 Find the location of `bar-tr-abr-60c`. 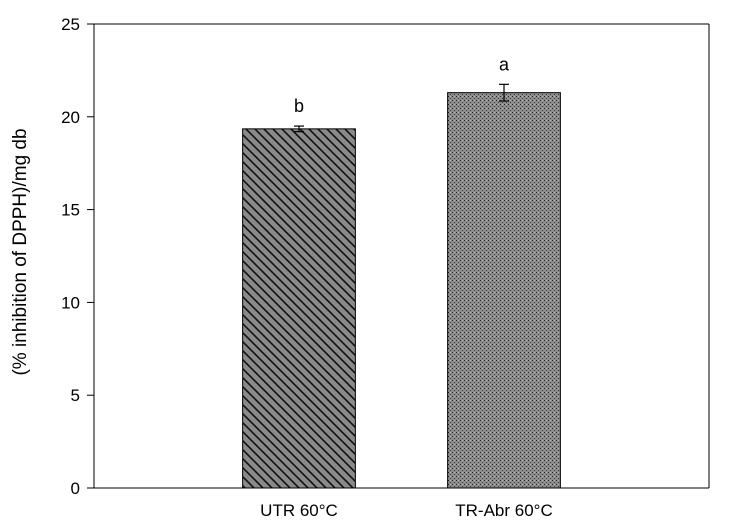

bar-tr-abr-60c is located at coordinates (504, 290).